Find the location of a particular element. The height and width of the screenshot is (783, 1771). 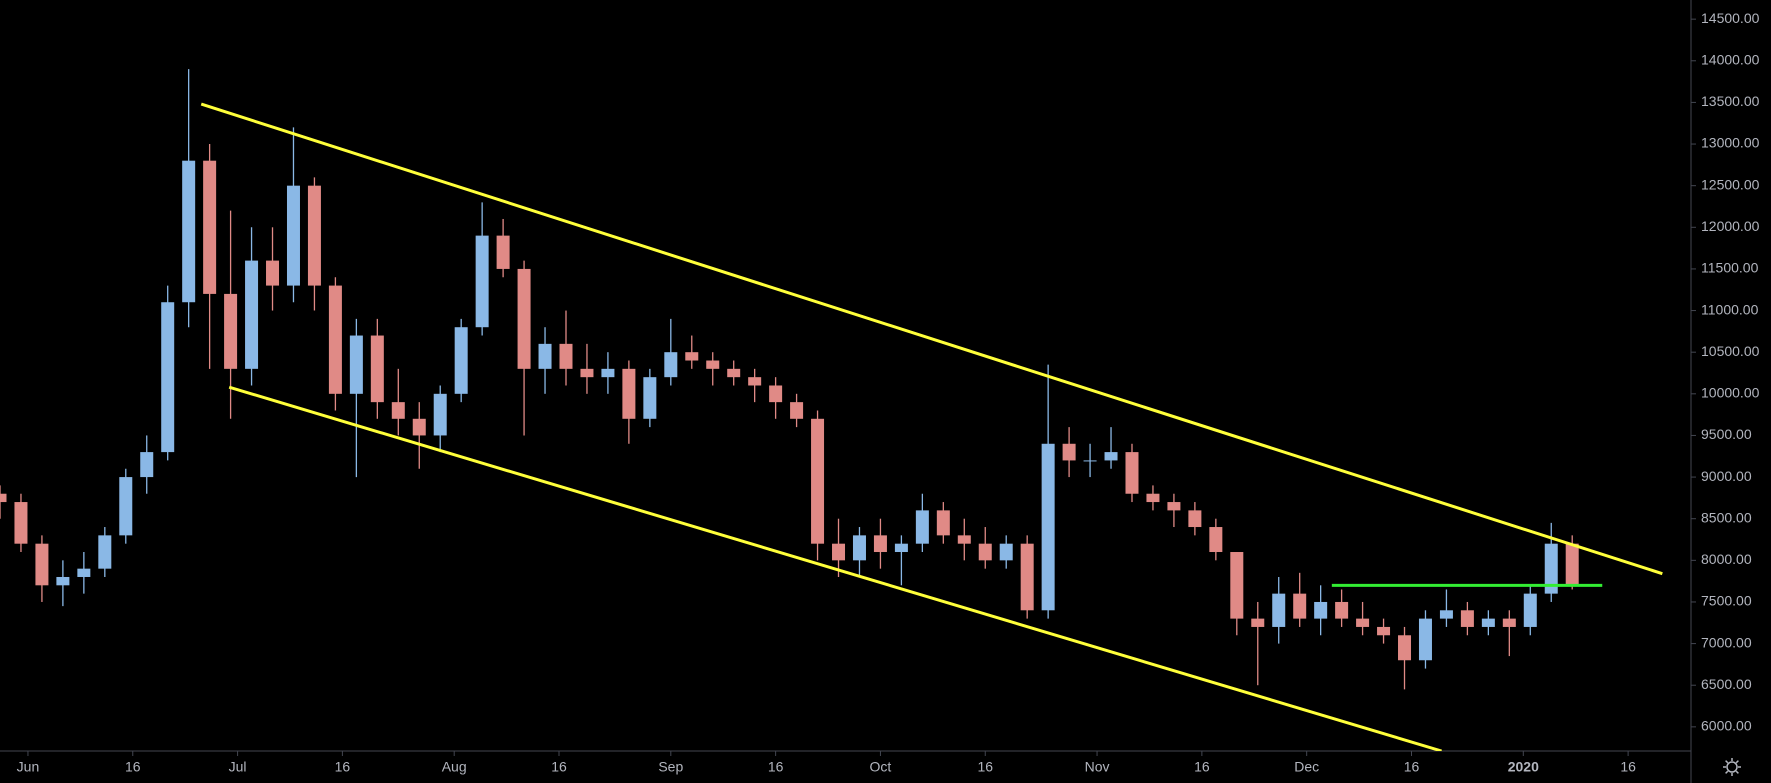

settings-gear-teeth is located at coordinates (1732, 767).